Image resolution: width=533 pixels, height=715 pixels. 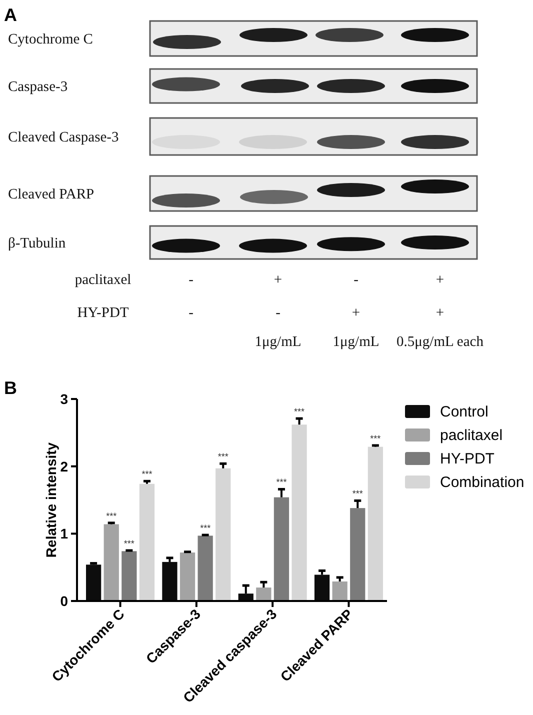 I want to click on text: Cytochrome C, so click(x=50, y=40).